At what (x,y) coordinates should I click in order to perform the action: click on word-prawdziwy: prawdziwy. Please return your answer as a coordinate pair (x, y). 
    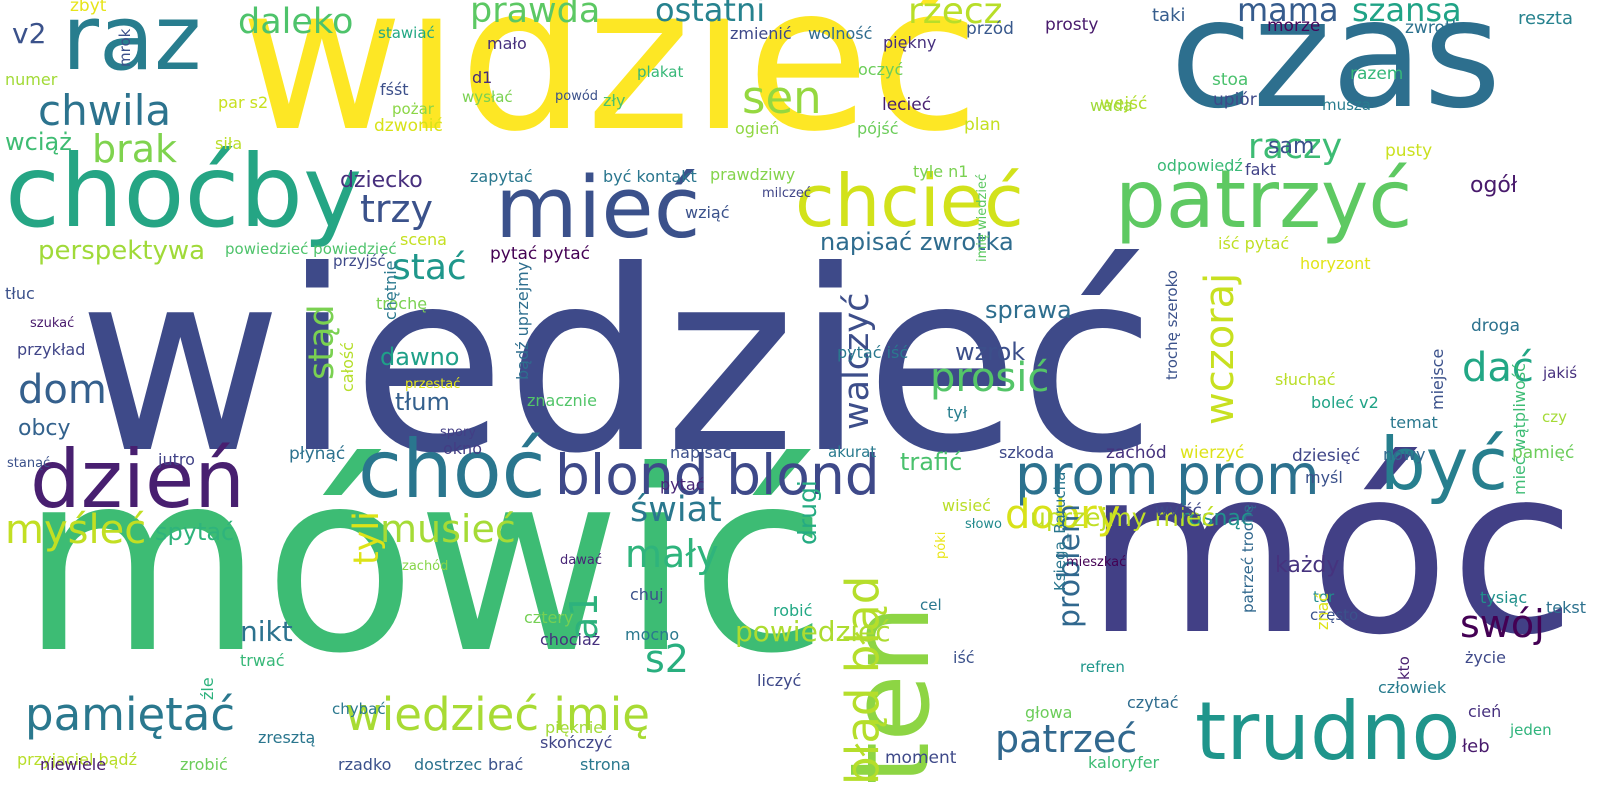
    Looking at the image, I should click on (753, 174).